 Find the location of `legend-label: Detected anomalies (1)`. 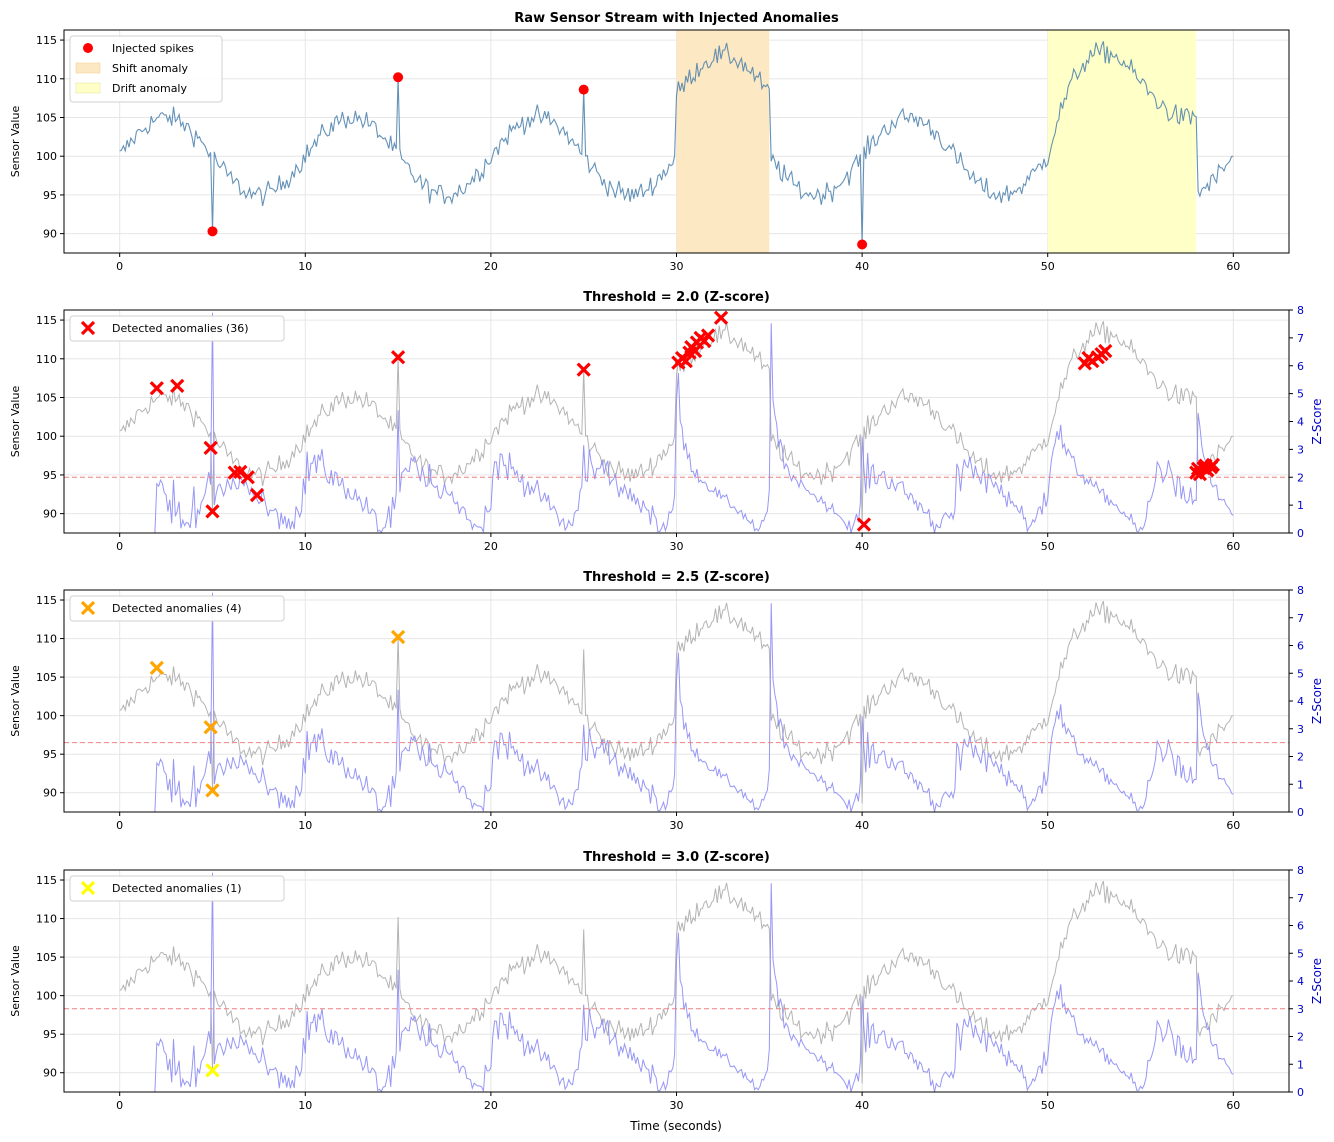

legend-label: Detected anomalies (1) is located at coordinates (177, 888).